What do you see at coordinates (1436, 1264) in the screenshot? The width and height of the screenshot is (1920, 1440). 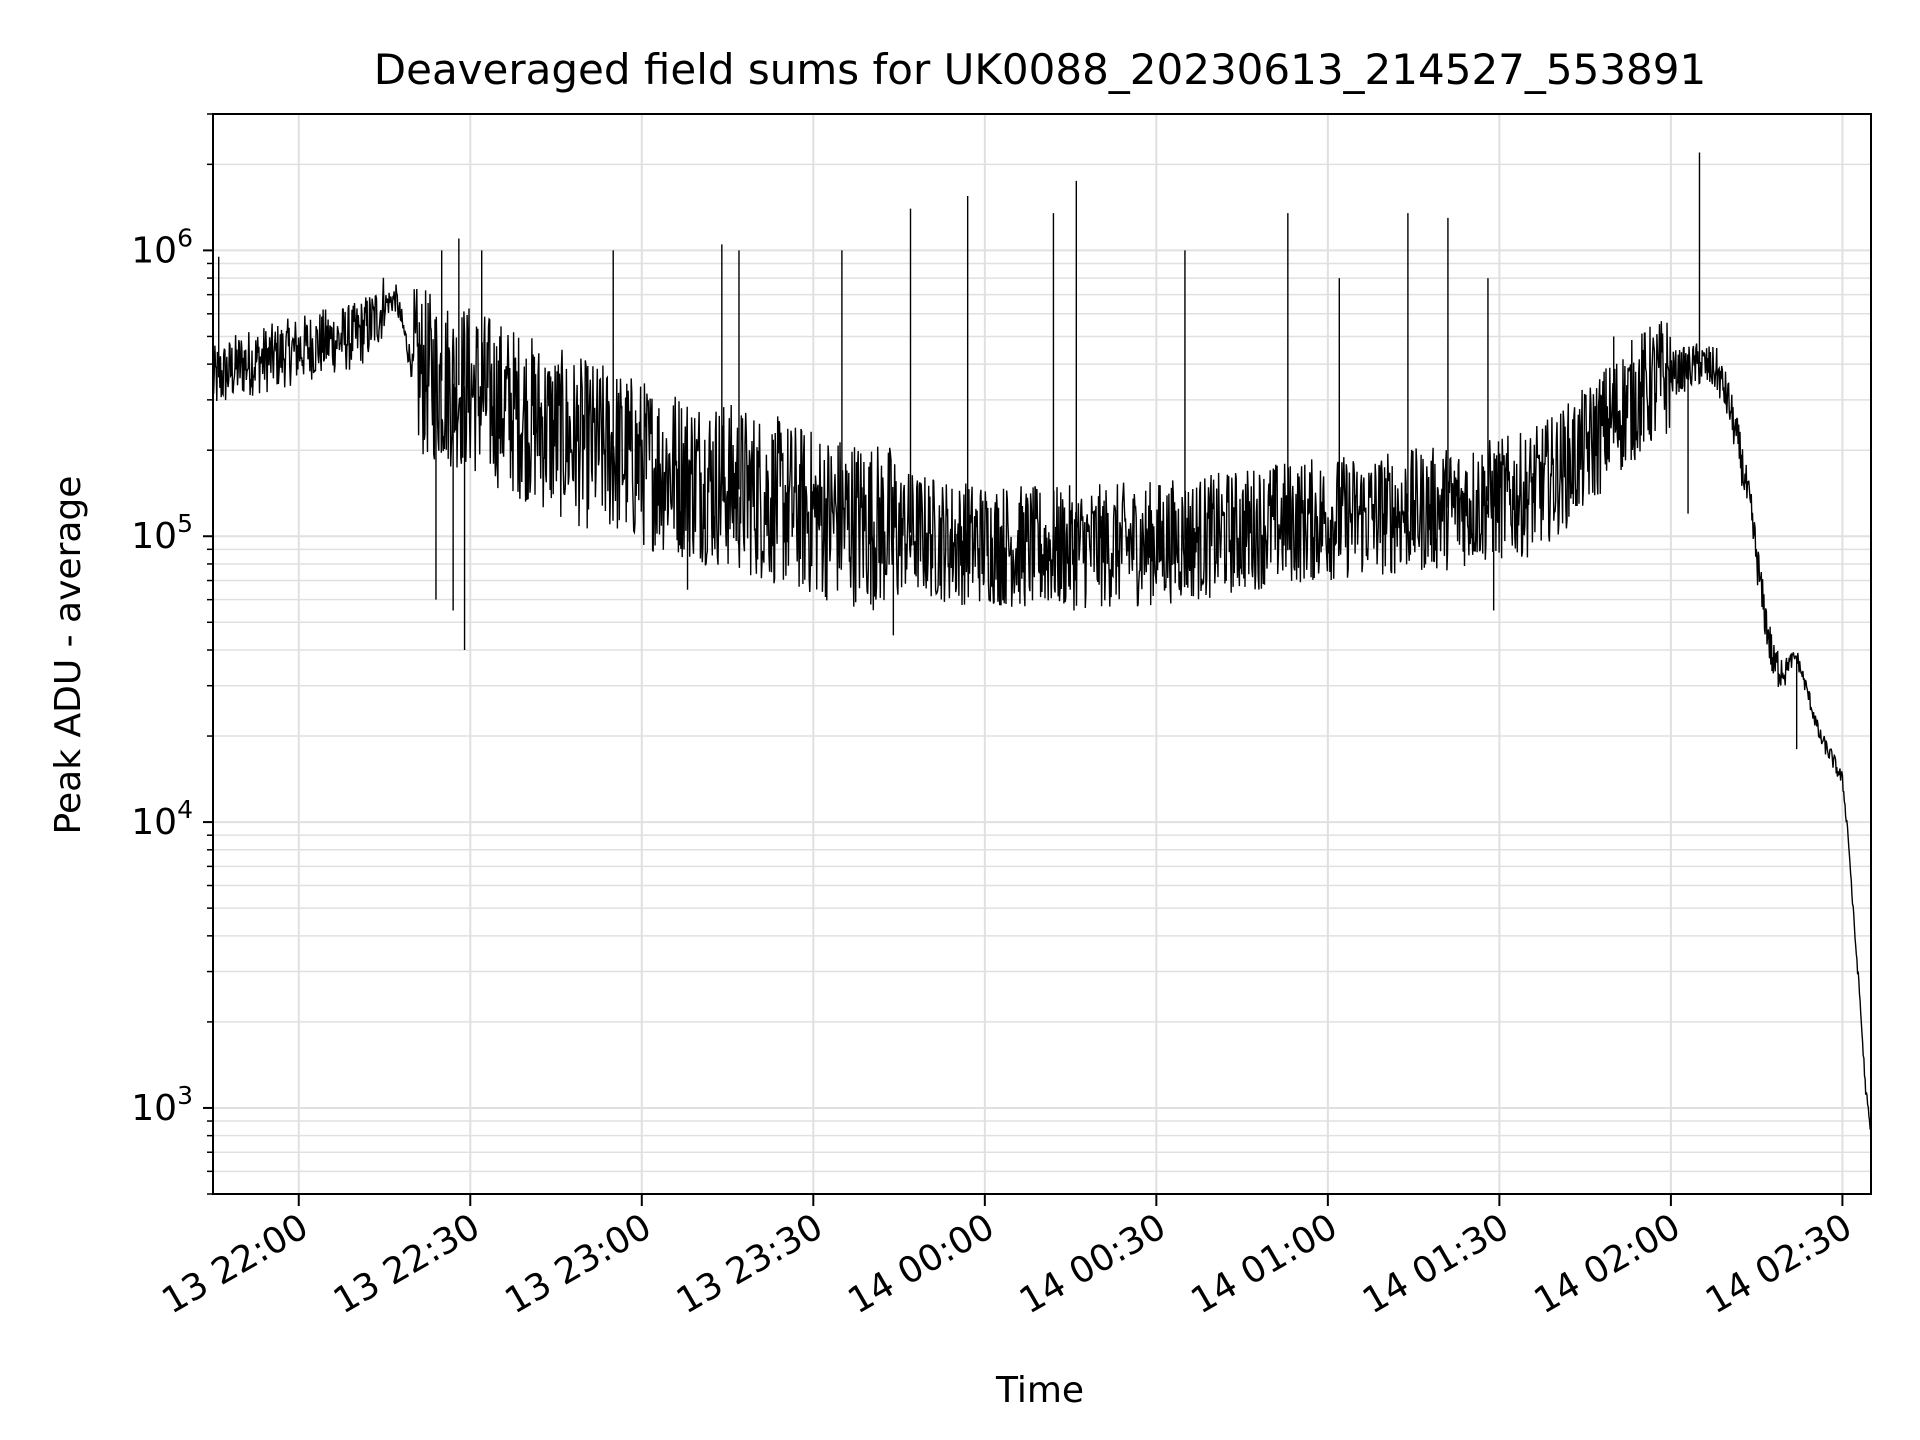 I see `x-tick-label: 14 01:30` at bounding box center [1436, 1264].